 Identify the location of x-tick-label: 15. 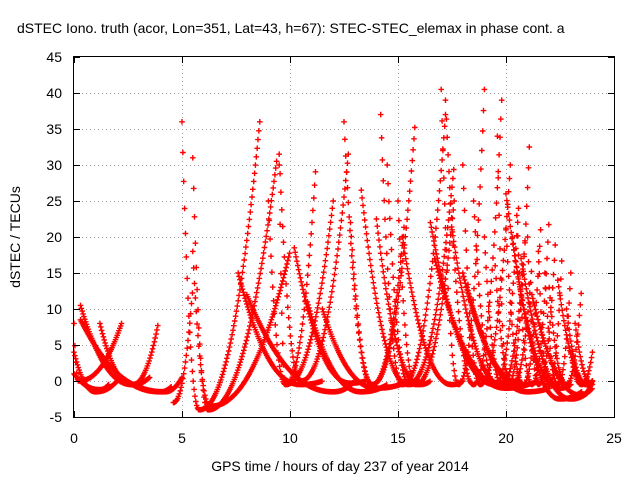
(398, 438).